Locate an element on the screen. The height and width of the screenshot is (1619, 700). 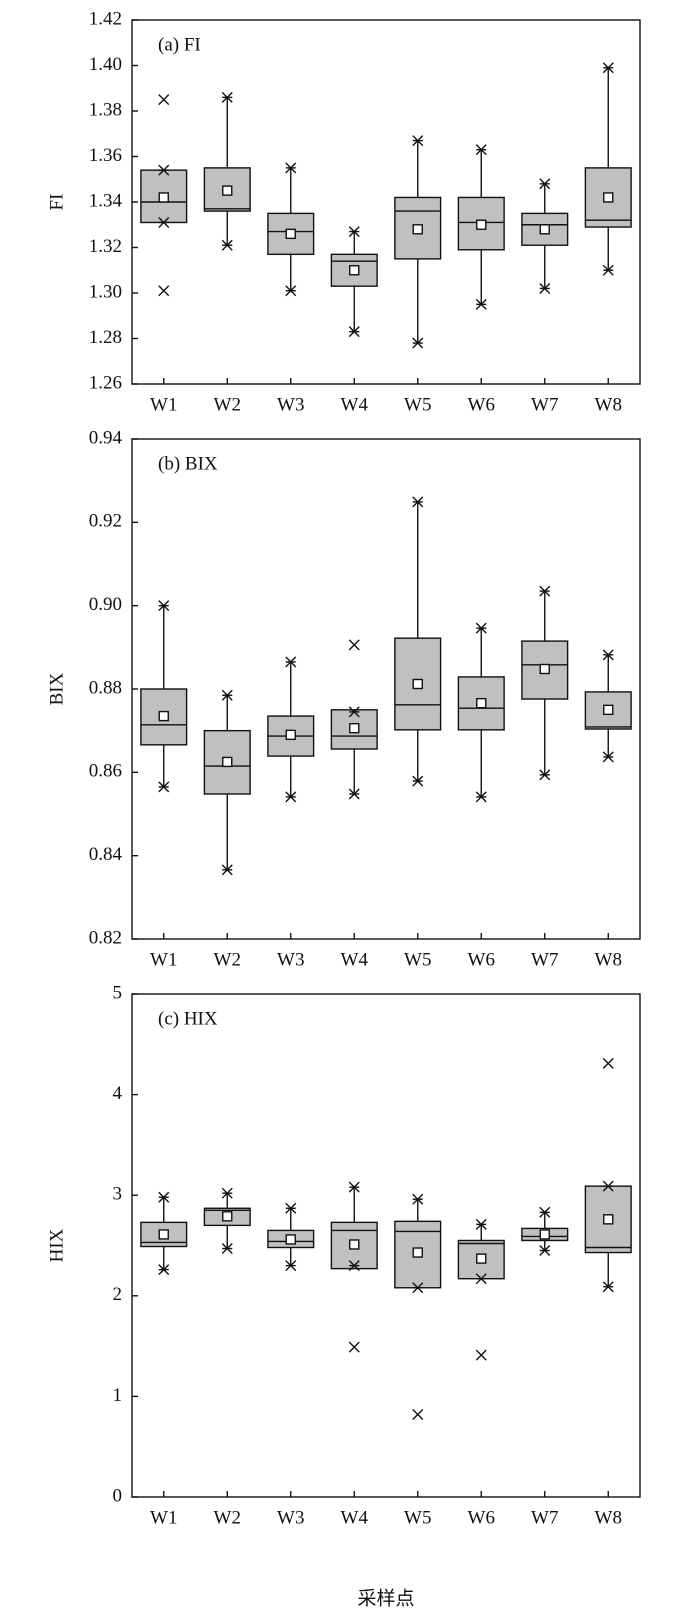
box is located at coordinates (354, 270).